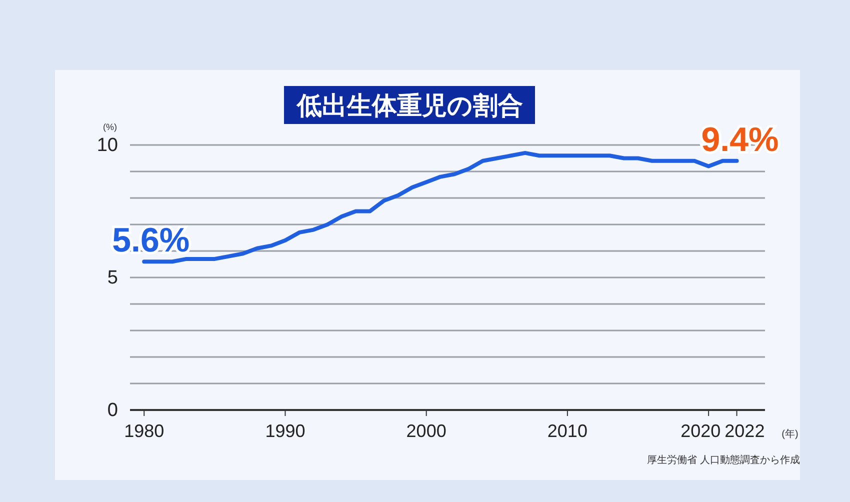 This screenshot has width=850, height=502. What do you see at coordinates (790, 434) in the screenshot?
I see `x-axis-title: (年)` at bounding box center [790, 434].